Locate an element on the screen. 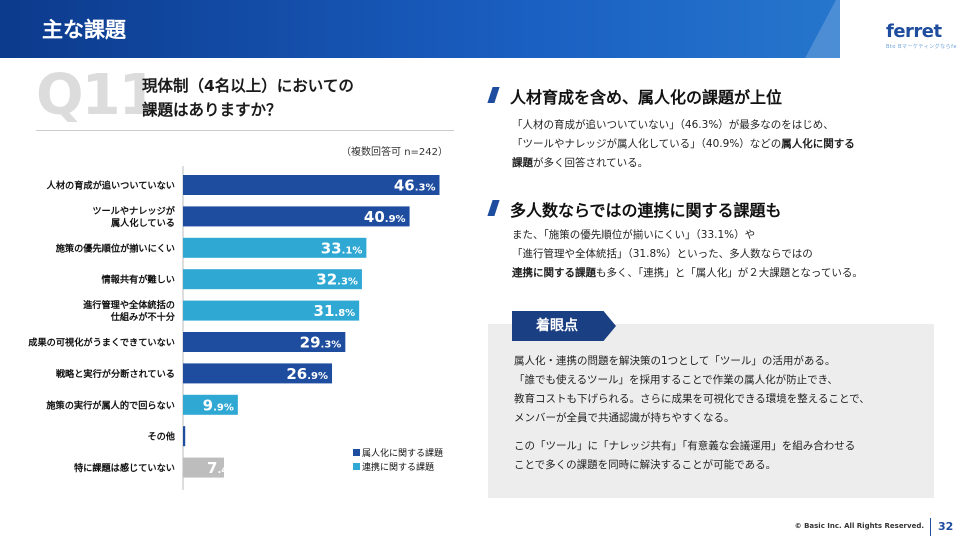 The image size is (960, 540). value-integer: 46 is located at coordinates (404, 186).